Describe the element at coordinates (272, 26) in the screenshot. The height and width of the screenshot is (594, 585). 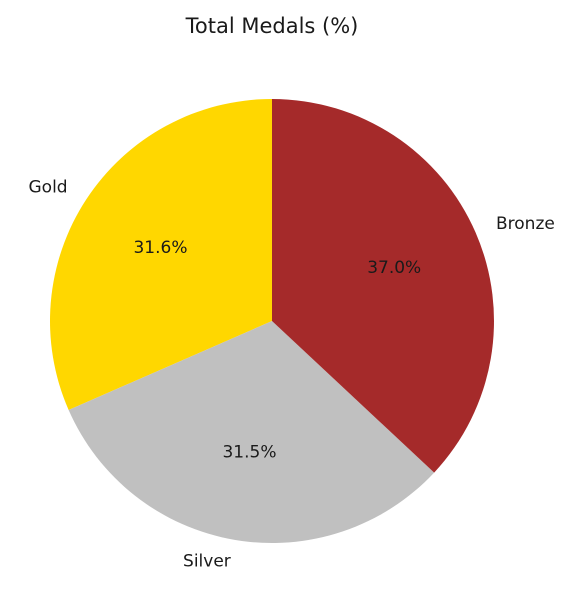
I see `chart-title: Total Medals (%)` at that location.